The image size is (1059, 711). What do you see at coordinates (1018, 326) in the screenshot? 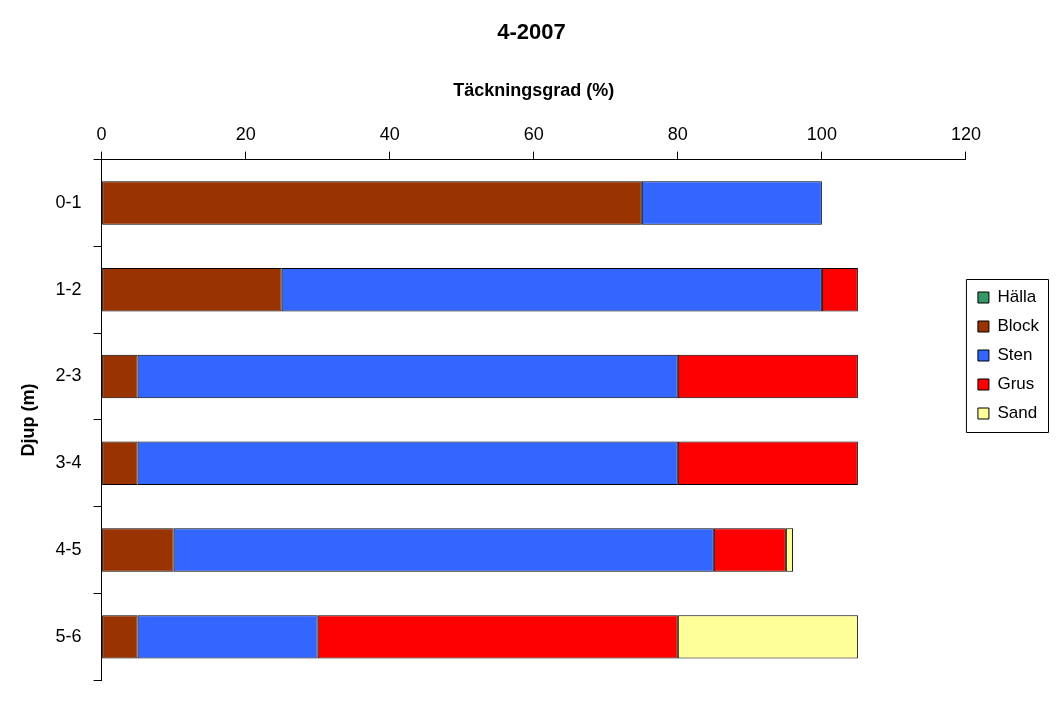
I see `legend-label: Block` at bounding box center [1018, 326].